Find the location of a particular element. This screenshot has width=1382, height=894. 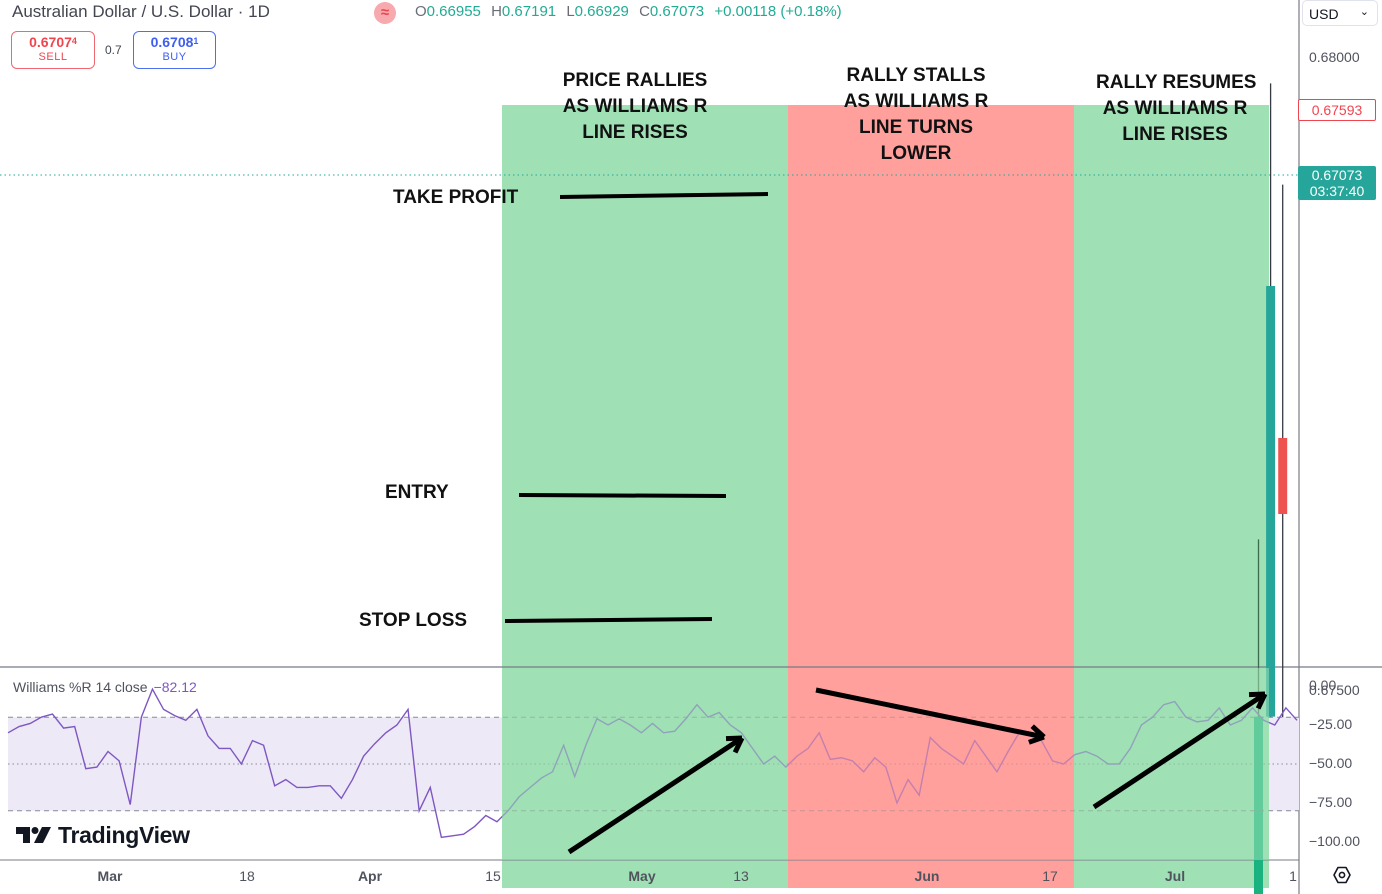

low-value: 0.66929 is located at coordinates (601, 11).